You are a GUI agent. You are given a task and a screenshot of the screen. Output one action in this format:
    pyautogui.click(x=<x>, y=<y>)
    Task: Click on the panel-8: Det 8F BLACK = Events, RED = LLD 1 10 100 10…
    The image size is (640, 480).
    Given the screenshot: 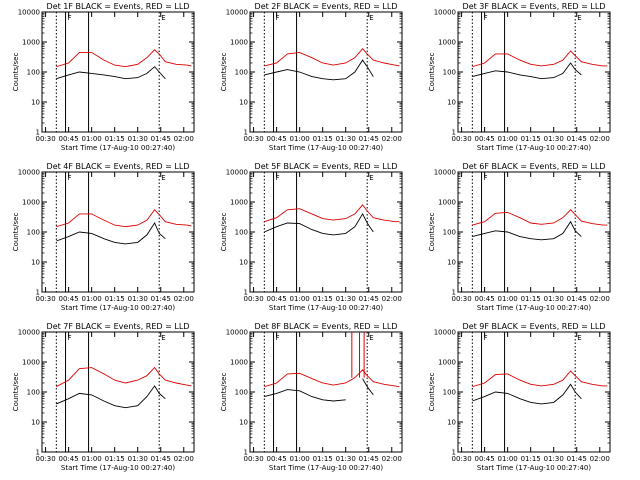 What is the action you would take?
    pyautogui.click(x=311, y=397)
    